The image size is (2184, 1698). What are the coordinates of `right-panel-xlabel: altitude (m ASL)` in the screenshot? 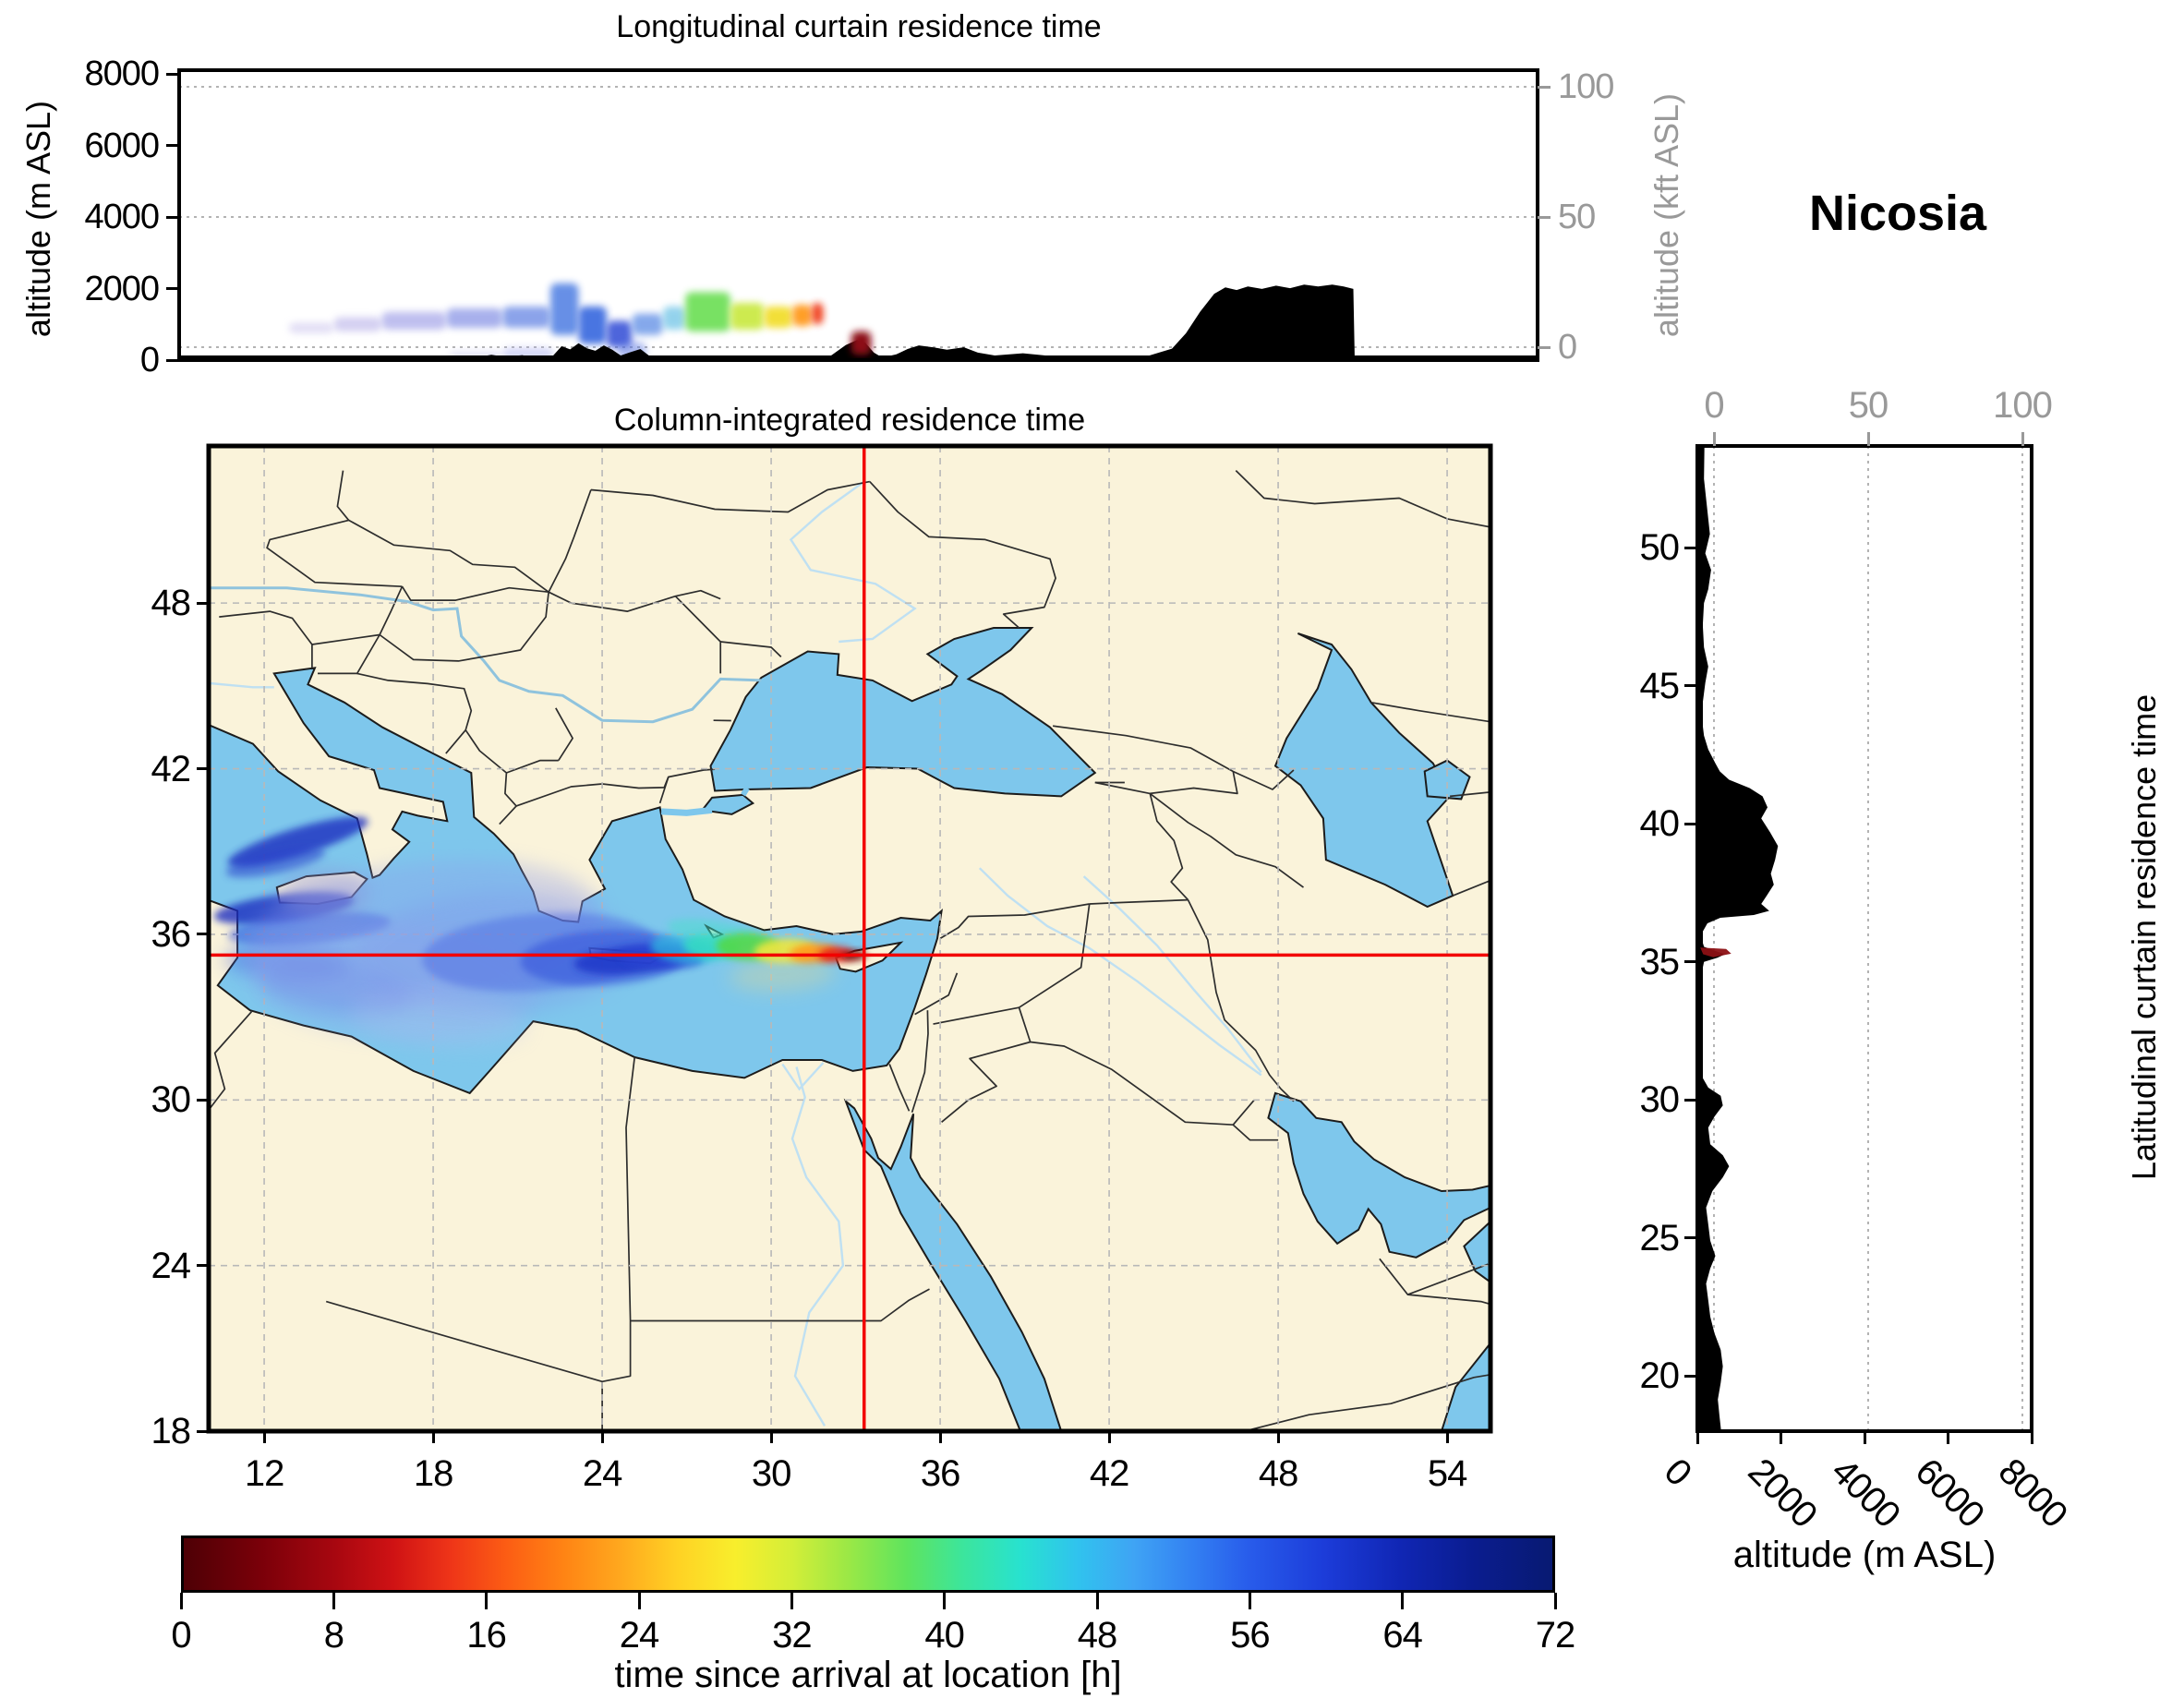 It's located at (1864, 1555).